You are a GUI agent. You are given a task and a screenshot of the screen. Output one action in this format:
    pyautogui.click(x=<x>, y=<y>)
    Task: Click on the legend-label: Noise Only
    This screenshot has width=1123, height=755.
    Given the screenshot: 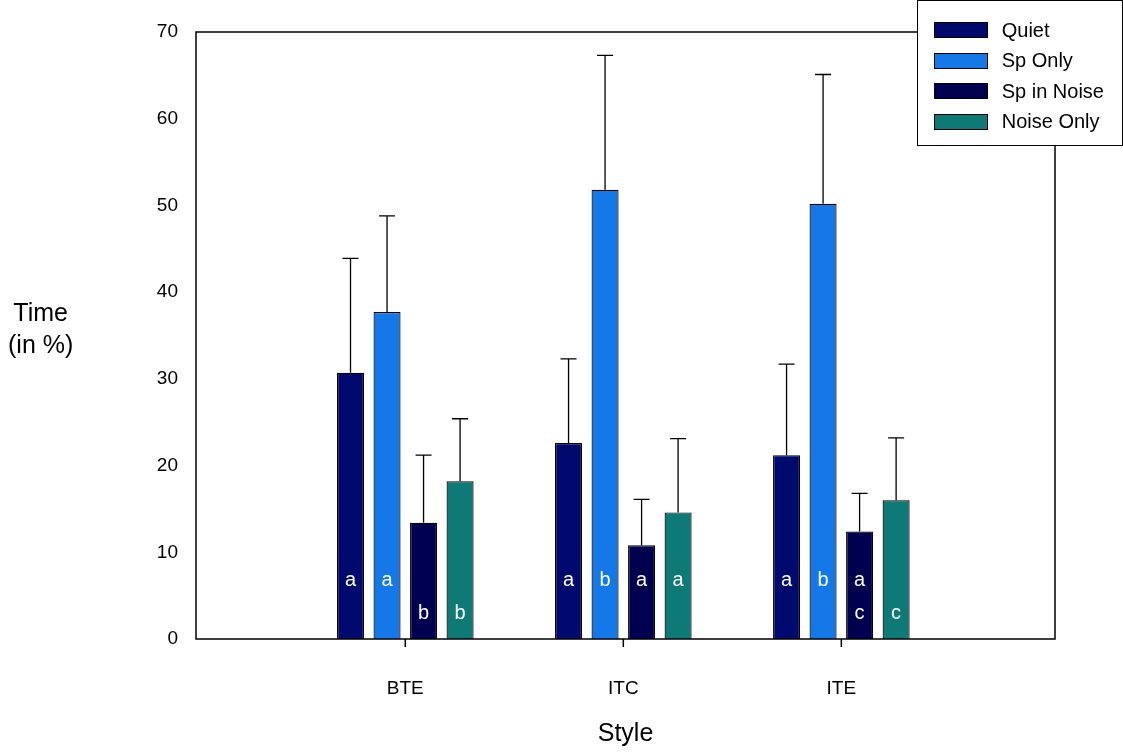 What is the action you would take?
    pyautogui.click(x=1050, y=122)
    